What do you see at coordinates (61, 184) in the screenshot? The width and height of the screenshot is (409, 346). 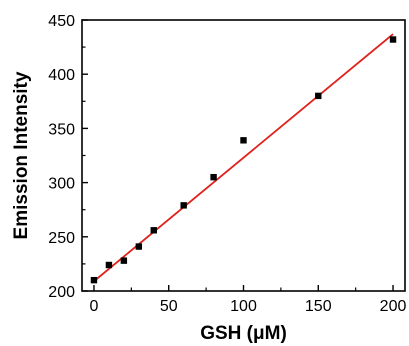 I see `y-tick-label: 300` at bounding box center [61, 184].